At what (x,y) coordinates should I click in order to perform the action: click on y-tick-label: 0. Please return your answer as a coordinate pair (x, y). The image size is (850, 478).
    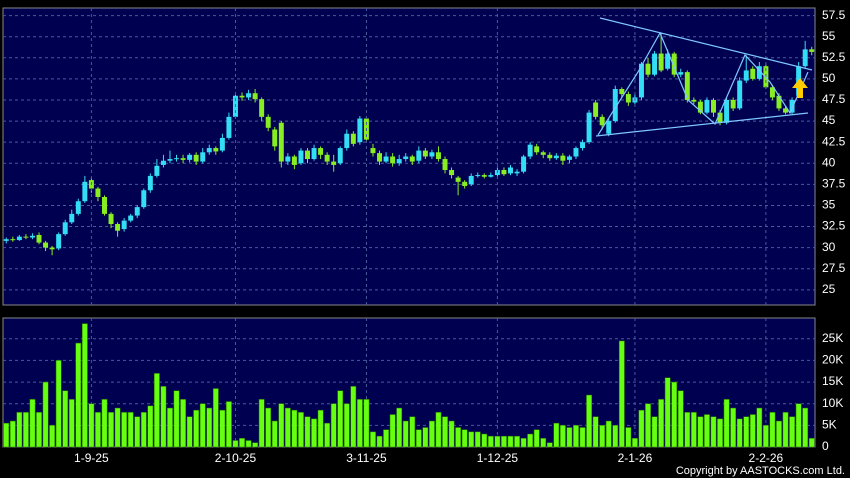
    Looking at the image, I should click on (825, 446).